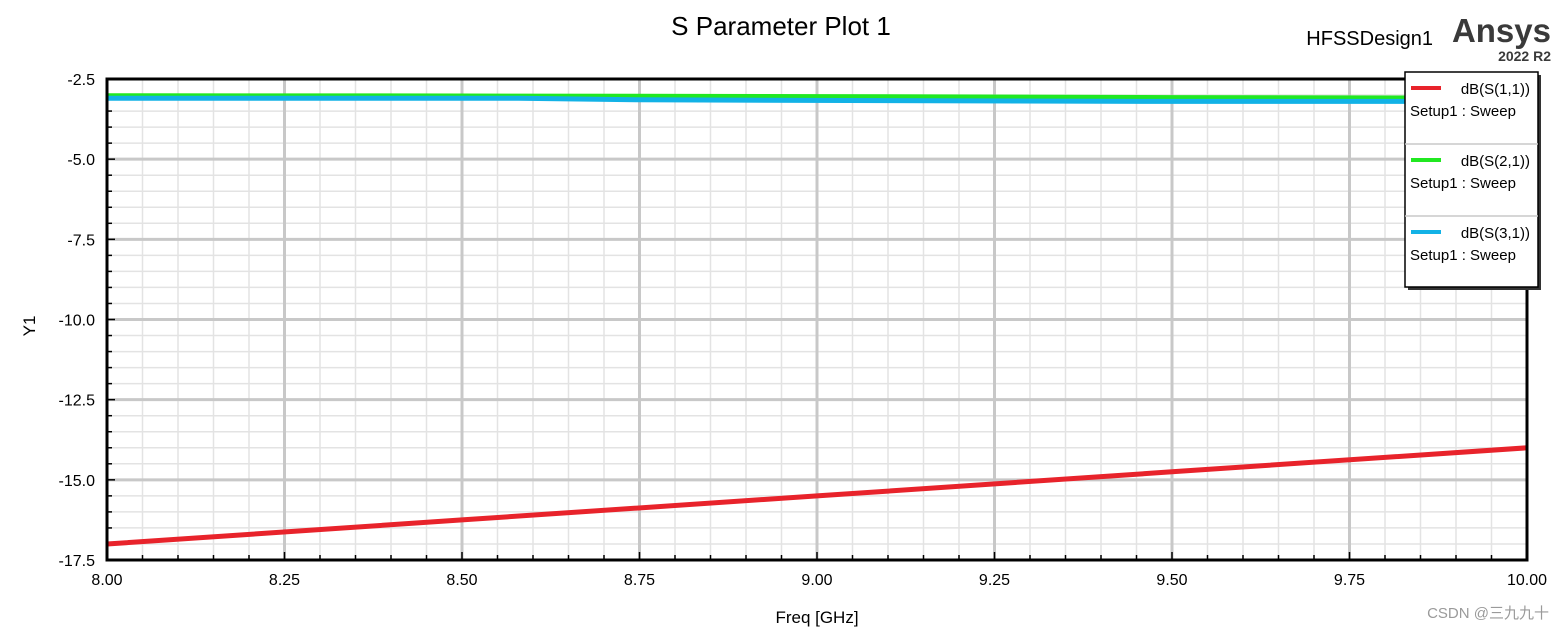 The width and height of the screenshot is (1564, 634). I want to click on watermark: CSDN @三九九十, so click(1488, 613).